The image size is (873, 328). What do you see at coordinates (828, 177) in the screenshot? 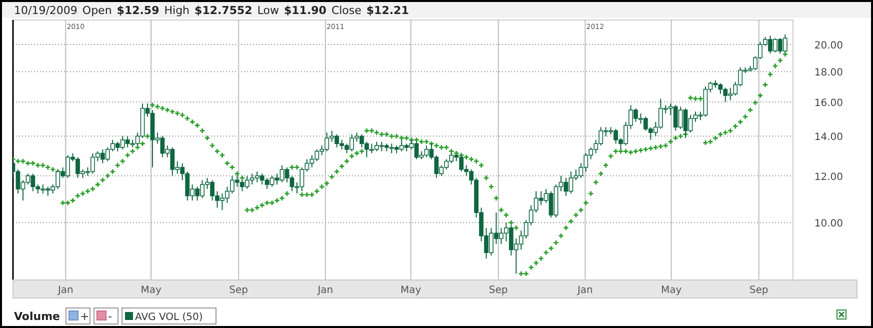
I see `y-tick-label: 12.00` at bounding box center [828, 177].